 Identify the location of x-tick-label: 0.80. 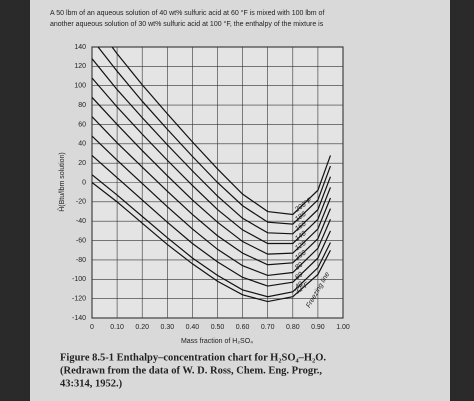
(293, 327).